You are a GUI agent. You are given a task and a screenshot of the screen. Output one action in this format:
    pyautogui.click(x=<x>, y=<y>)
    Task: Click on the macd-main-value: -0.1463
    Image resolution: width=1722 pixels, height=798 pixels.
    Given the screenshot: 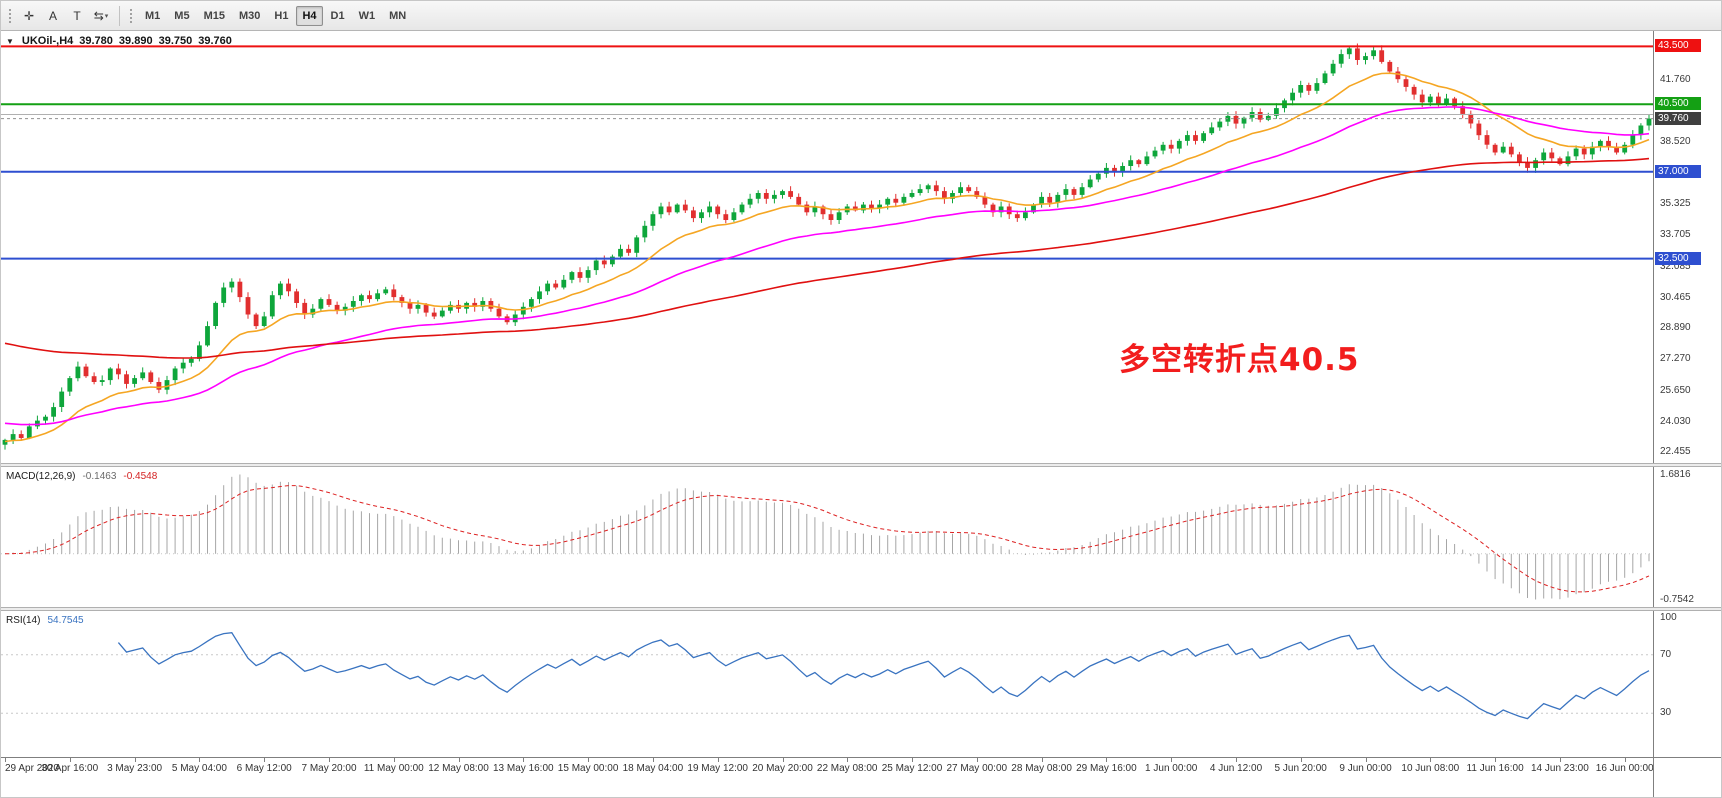 What is the action you would take?
    pyautogui.click(x=99, y=476)
    